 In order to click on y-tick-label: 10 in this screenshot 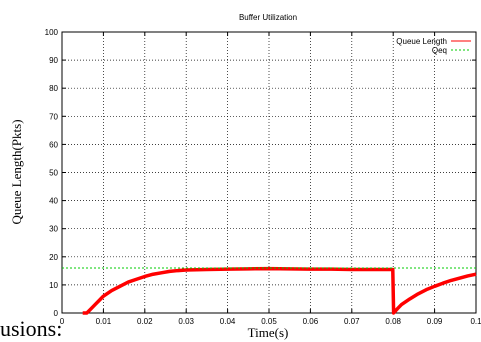, I will do `click(53, 285)`.